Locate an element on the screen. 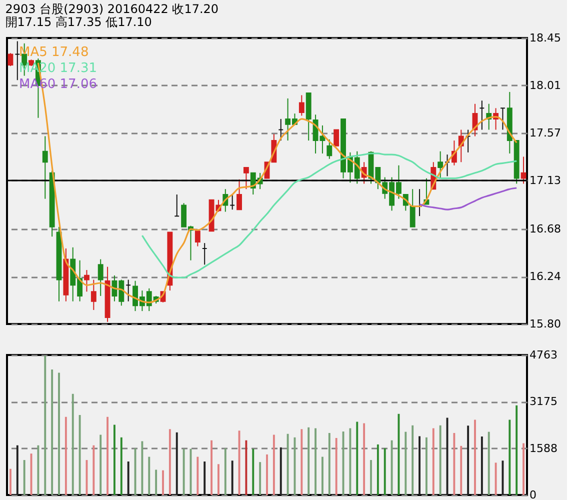  y-tick-label: 16.24 is located at coordinates (545, 277).